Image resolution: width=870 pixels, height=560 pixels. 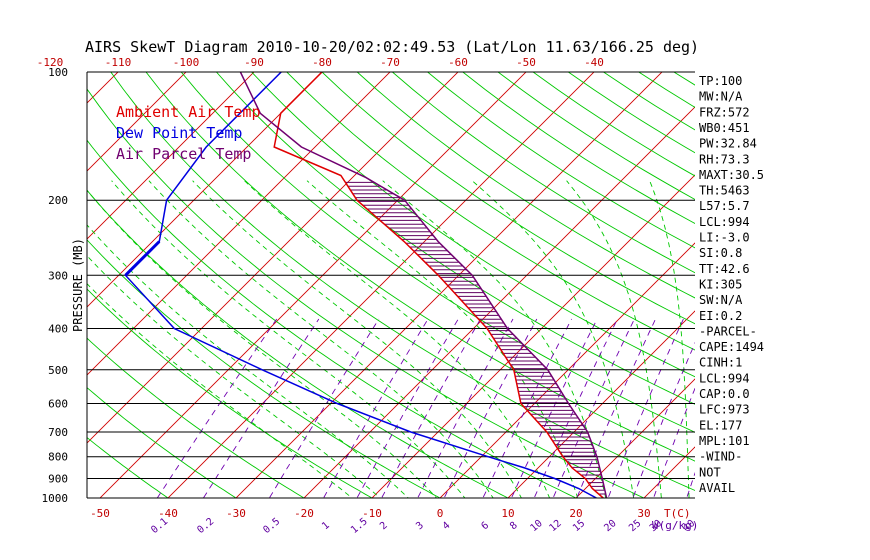 I want to click on mixing-ratio-tick-label: 15, so click(x=579, y=526).